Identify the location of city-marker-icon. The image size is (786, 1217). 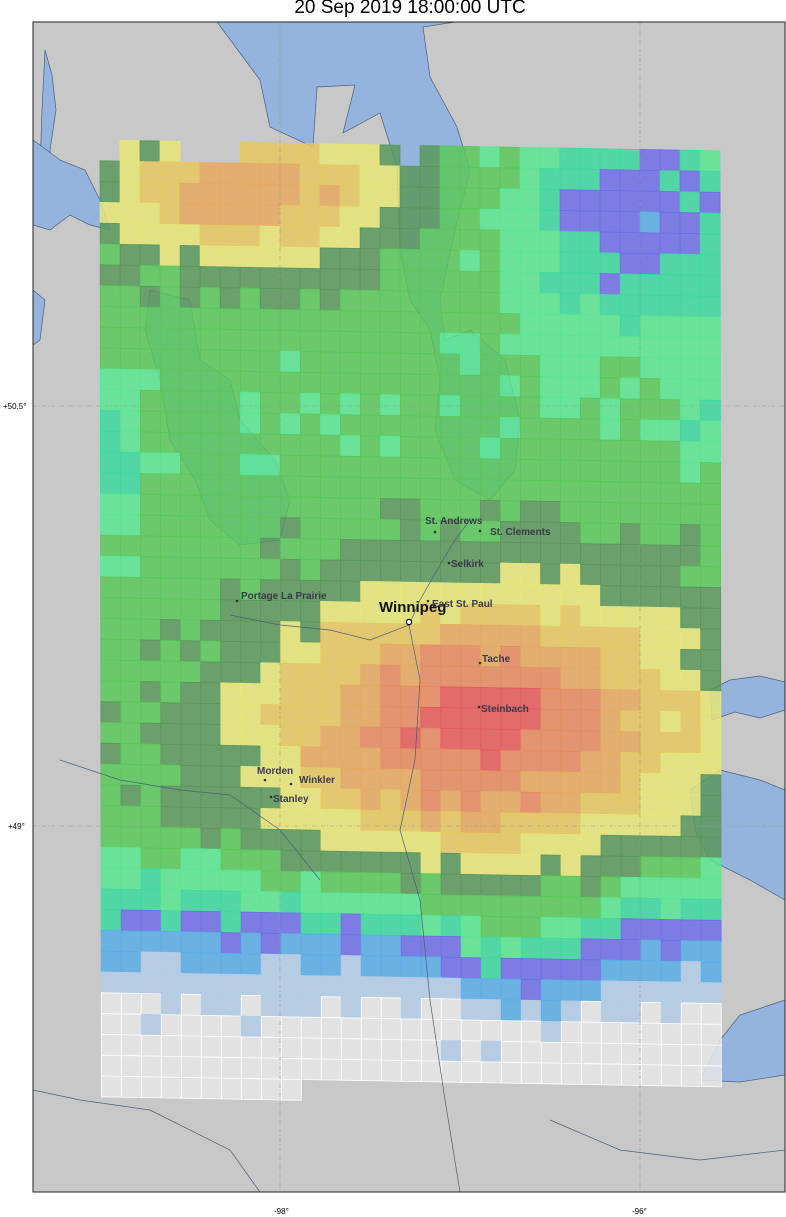
(428, 601).